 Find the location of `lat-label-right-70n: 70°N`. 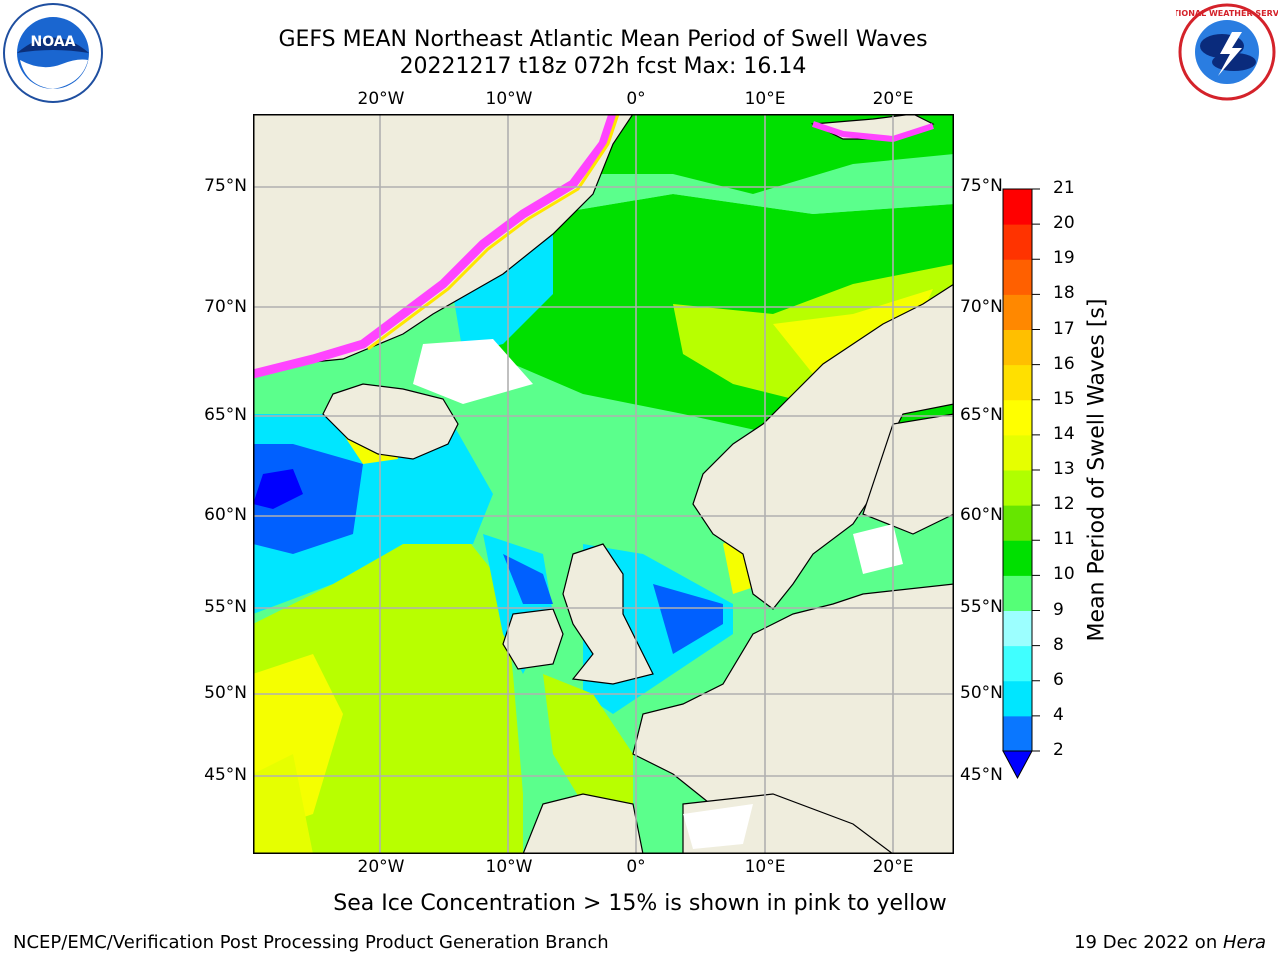

lat-label-right-70n: 70°N is located at coordinates (981, 307).